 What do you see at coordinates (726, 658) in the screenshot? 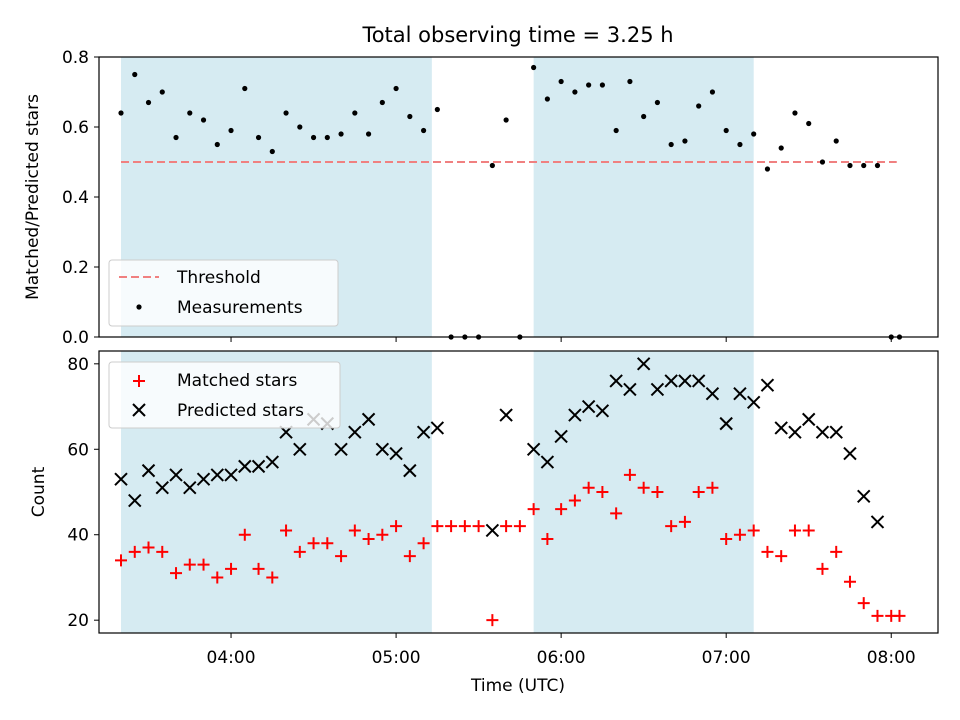
I see `x-tick-label: 07:00` at bounding box center [726, 658].